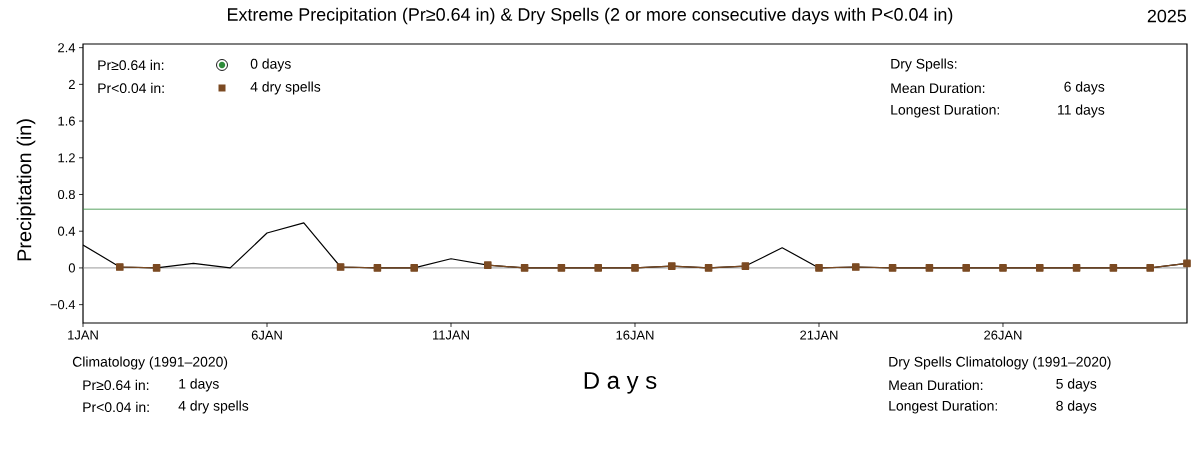 This screenshot has width=1191, height=449. I want to click on text: 1 days, so click(199, 385).